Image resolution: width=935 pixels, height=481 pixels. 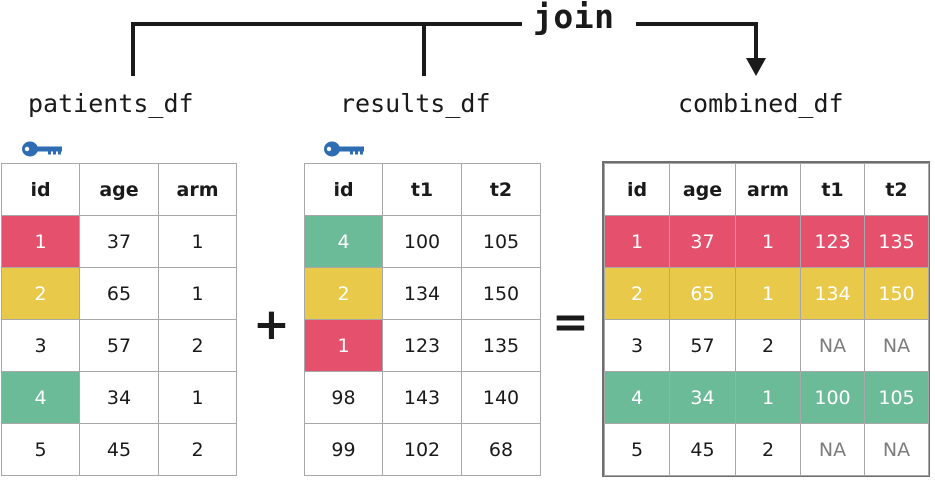 I want to click on connector-line-right, so click(x=697, y=41).